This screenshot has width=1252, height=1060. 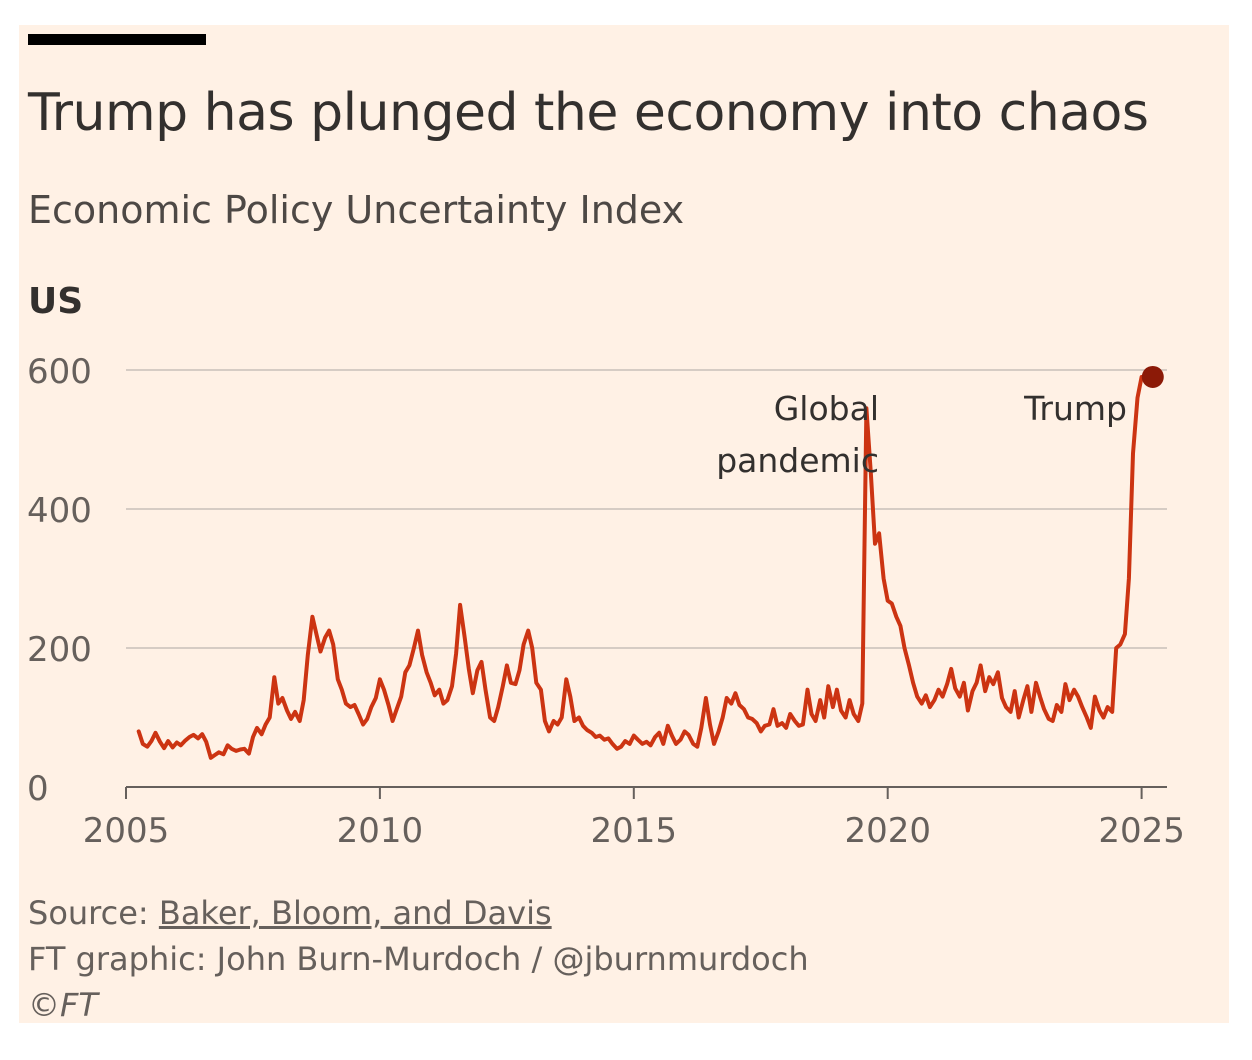 What do you see at coordinates (59, 511) in the screenshot?
I see `y-tick-label: 400` at bounding box center [59, 511].